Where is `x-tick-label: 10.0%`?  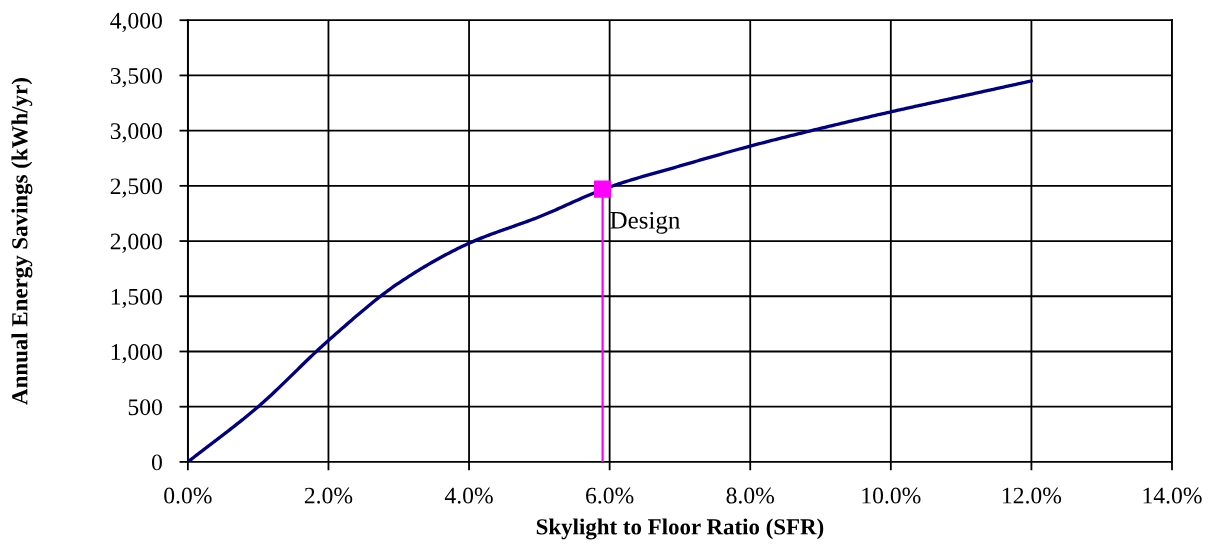 x-tick-label: 10.0% is located at coordinates (891, 495).